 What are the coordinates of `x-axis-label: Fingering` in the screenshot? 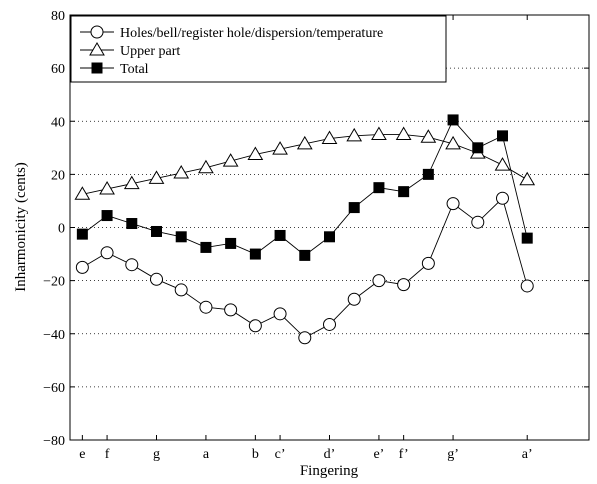 It's located at (329, 471).